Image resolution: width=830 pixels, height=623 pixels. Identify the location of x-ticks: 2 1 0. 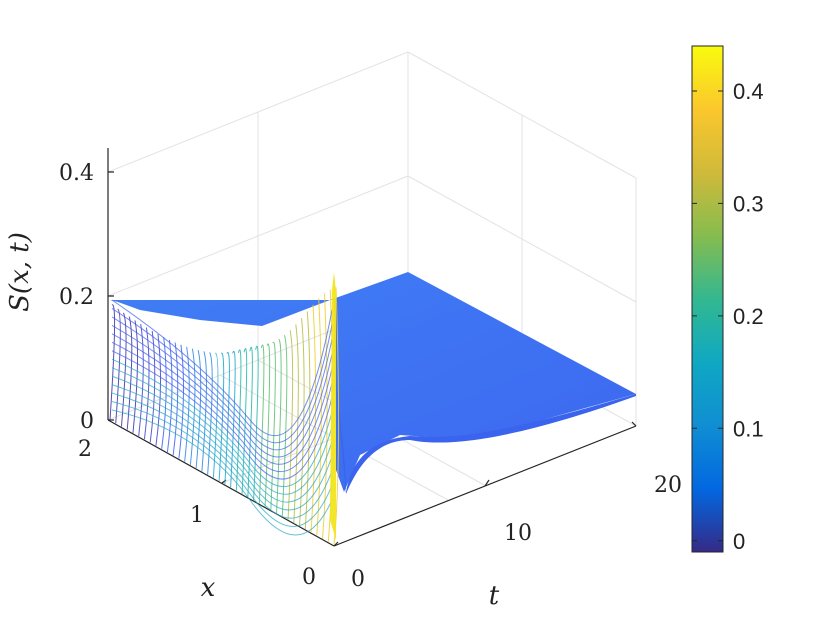
(197, 513).